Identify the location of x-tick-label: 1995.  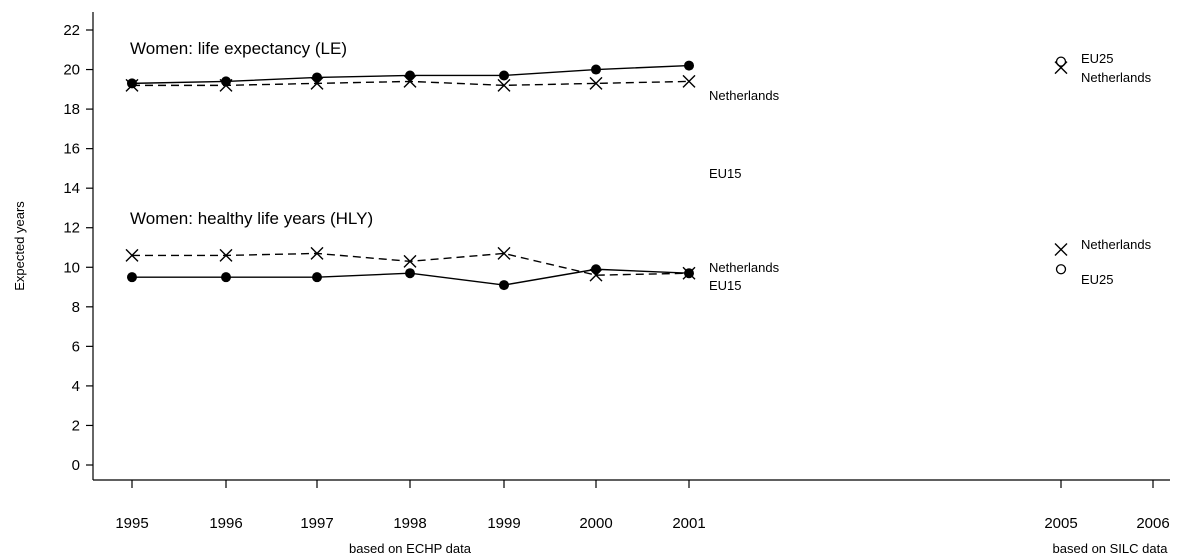
(131, 523).